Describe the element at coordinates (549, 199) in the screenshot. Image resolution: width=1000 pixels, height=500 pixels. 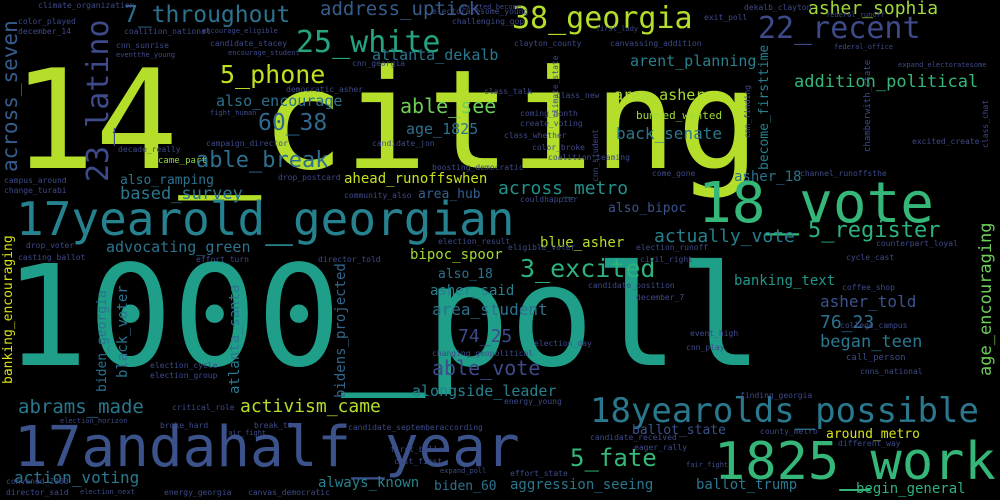
I see `word-couldhappier: couldhappier` at that location.